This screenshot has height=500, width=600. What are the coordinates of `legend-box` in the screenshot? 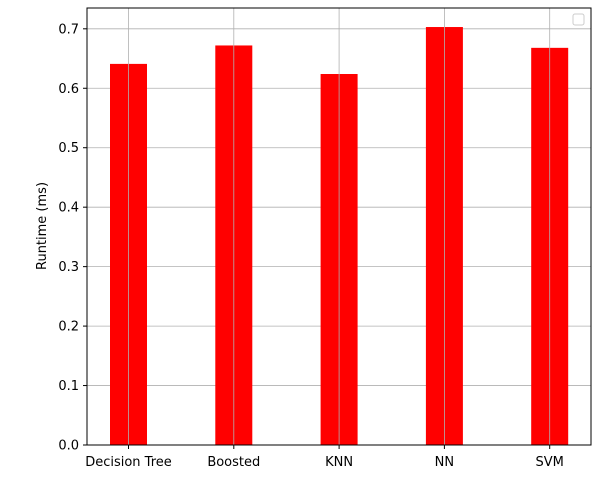 It's located at (578, 19).